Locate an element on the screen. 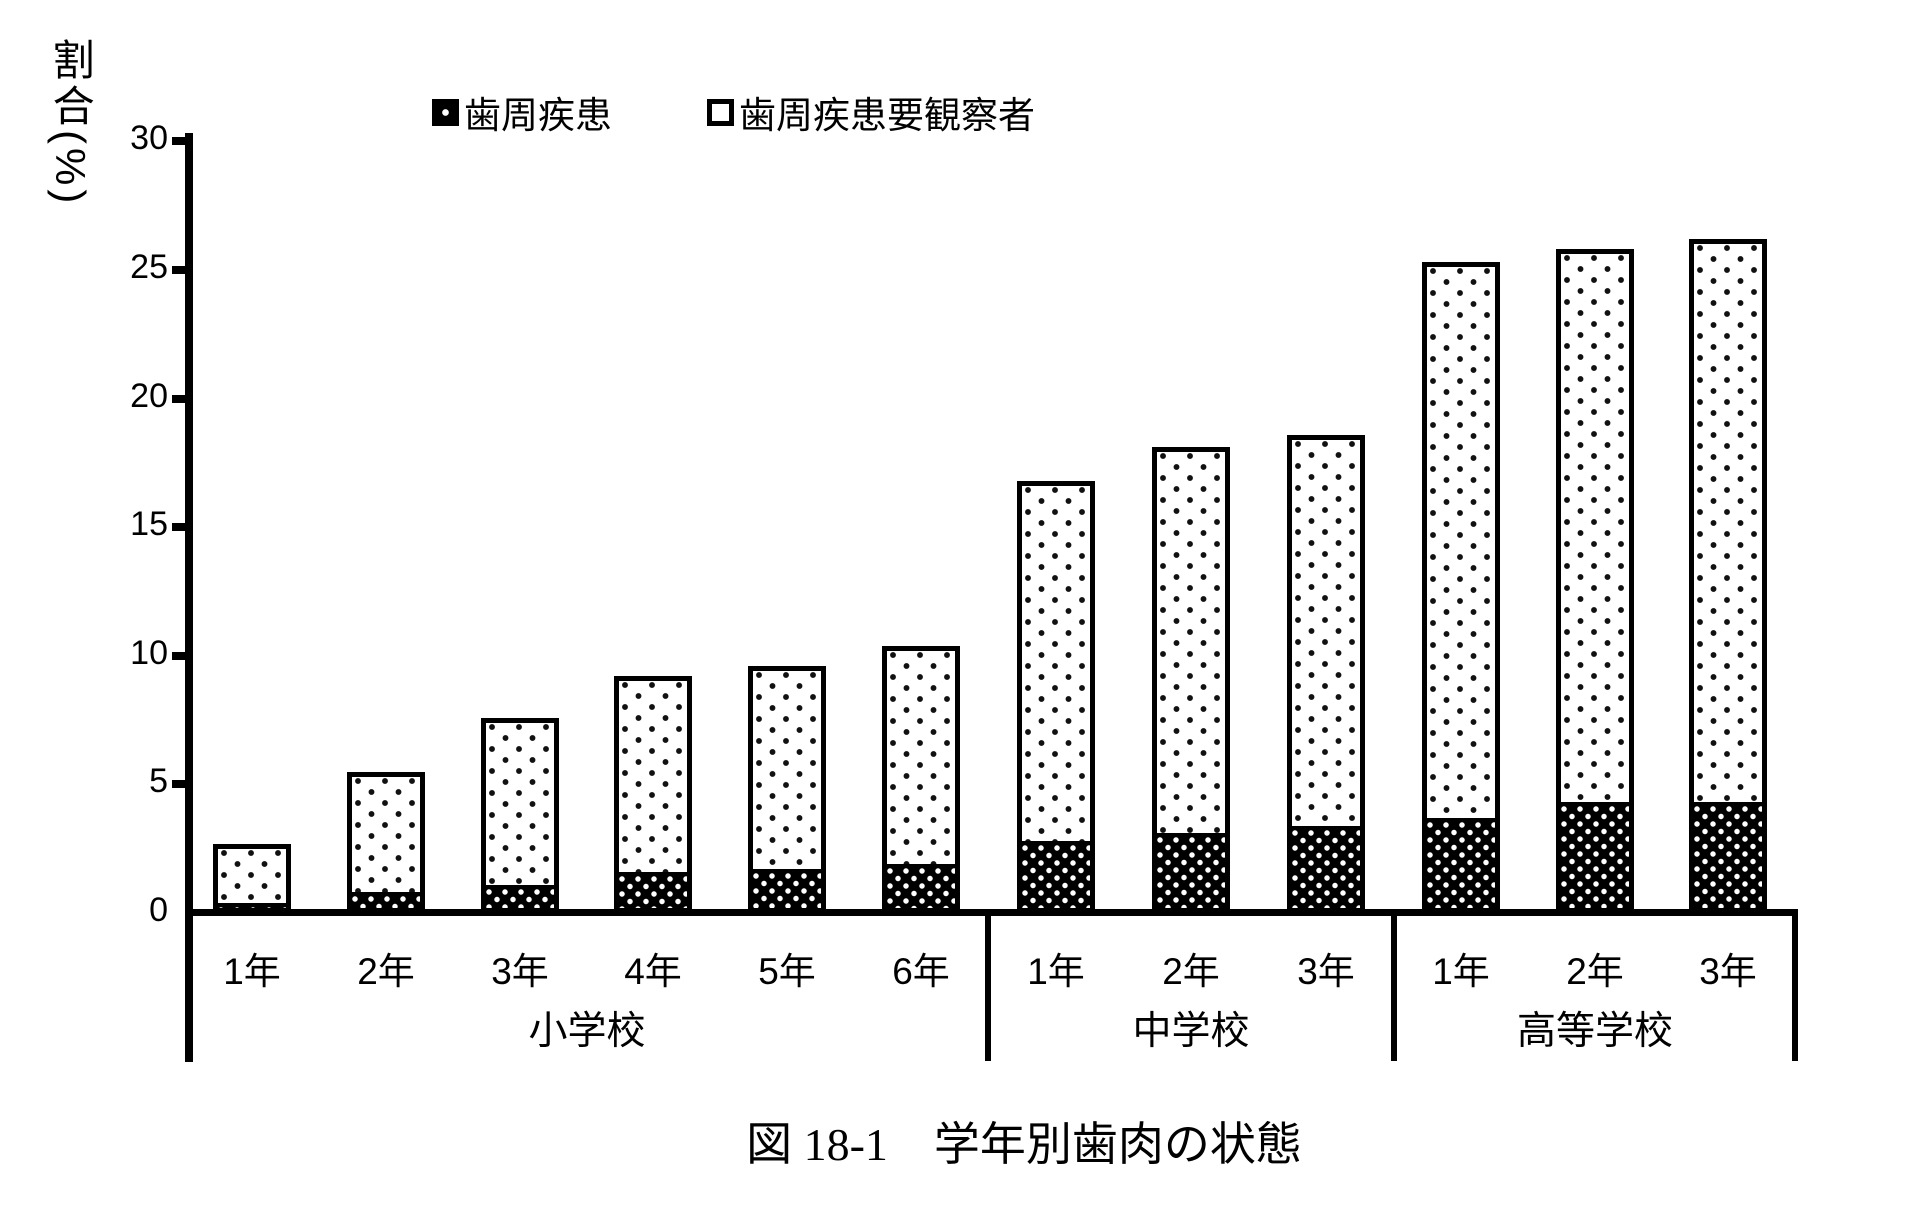  figure-caption: 図 18-1 学年別歯肉の状態 is located at coordinates (1024, 1144).